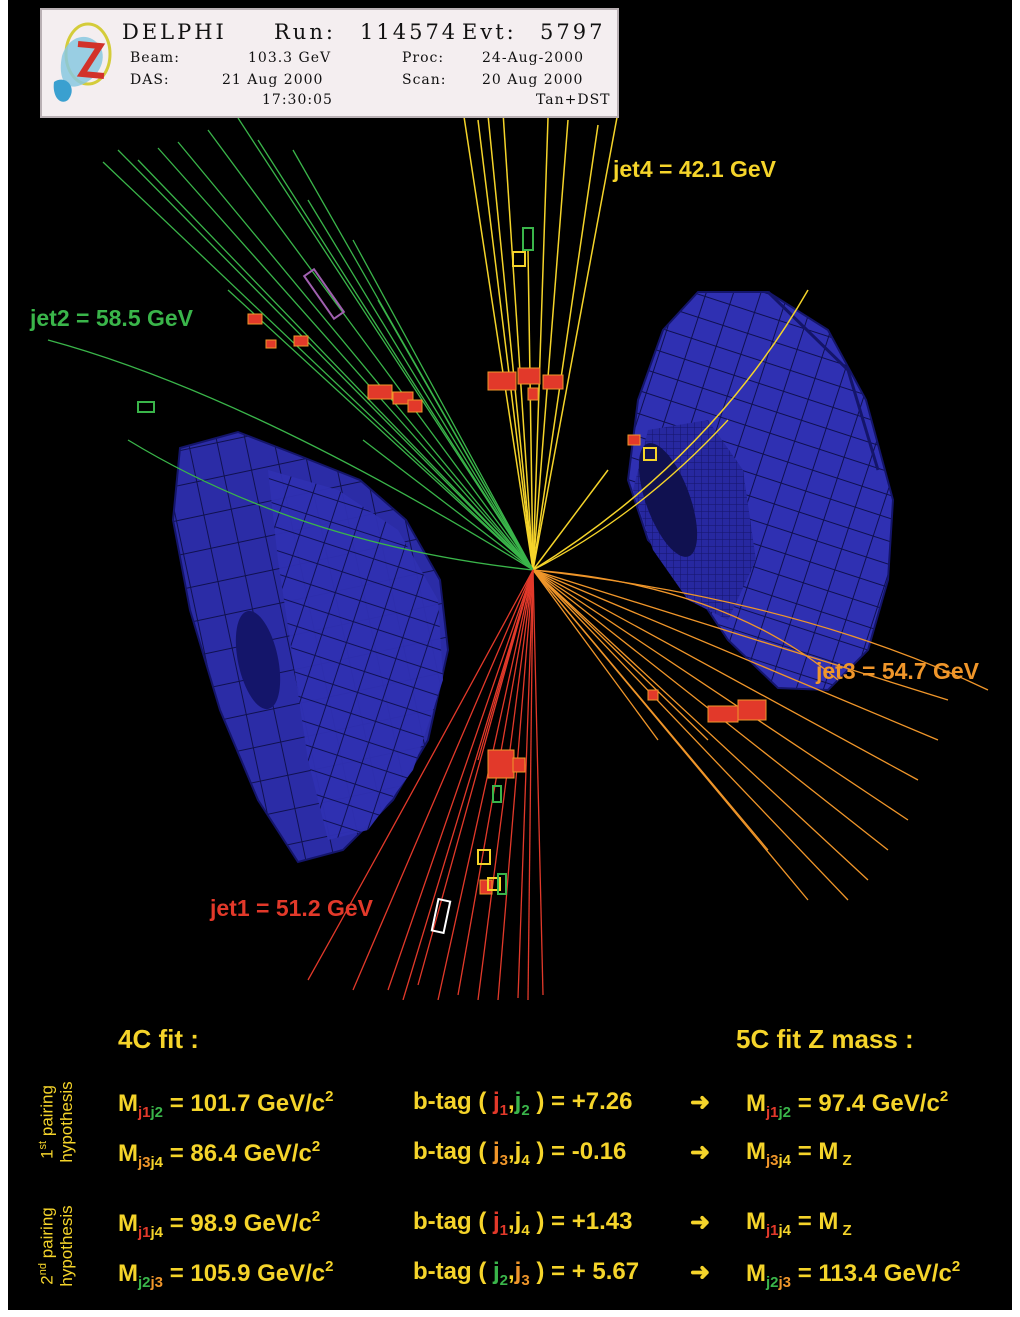 This screenshot has height=1317, width=1020. Describe the element at coordinates (503, 1230) in the screenshot. I see `btag-jet-index: 1` at that location.